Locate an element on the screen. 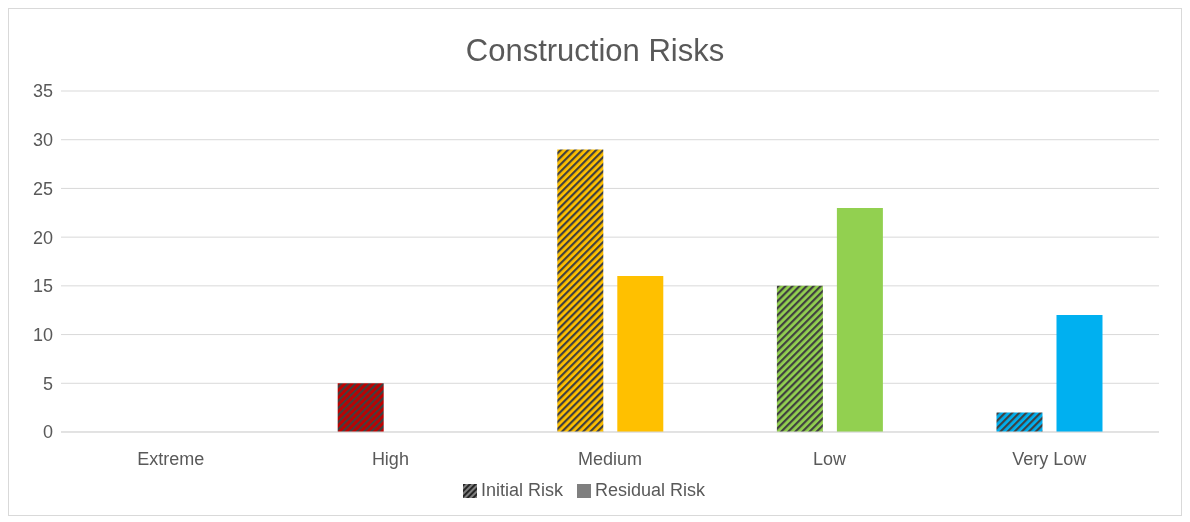 The image size is (1190, 522). y-tick-label: 25 is located at coordinates (42, 188).